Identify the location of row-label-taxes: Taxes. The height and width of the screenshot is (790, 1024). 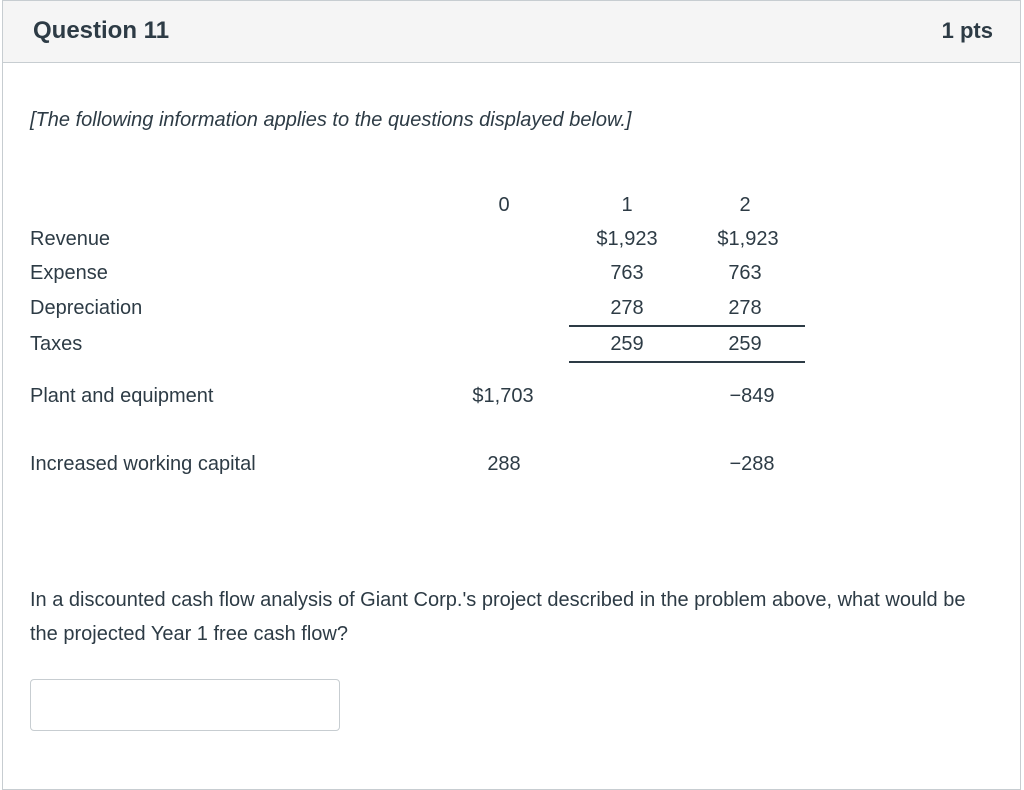
(56, 344).